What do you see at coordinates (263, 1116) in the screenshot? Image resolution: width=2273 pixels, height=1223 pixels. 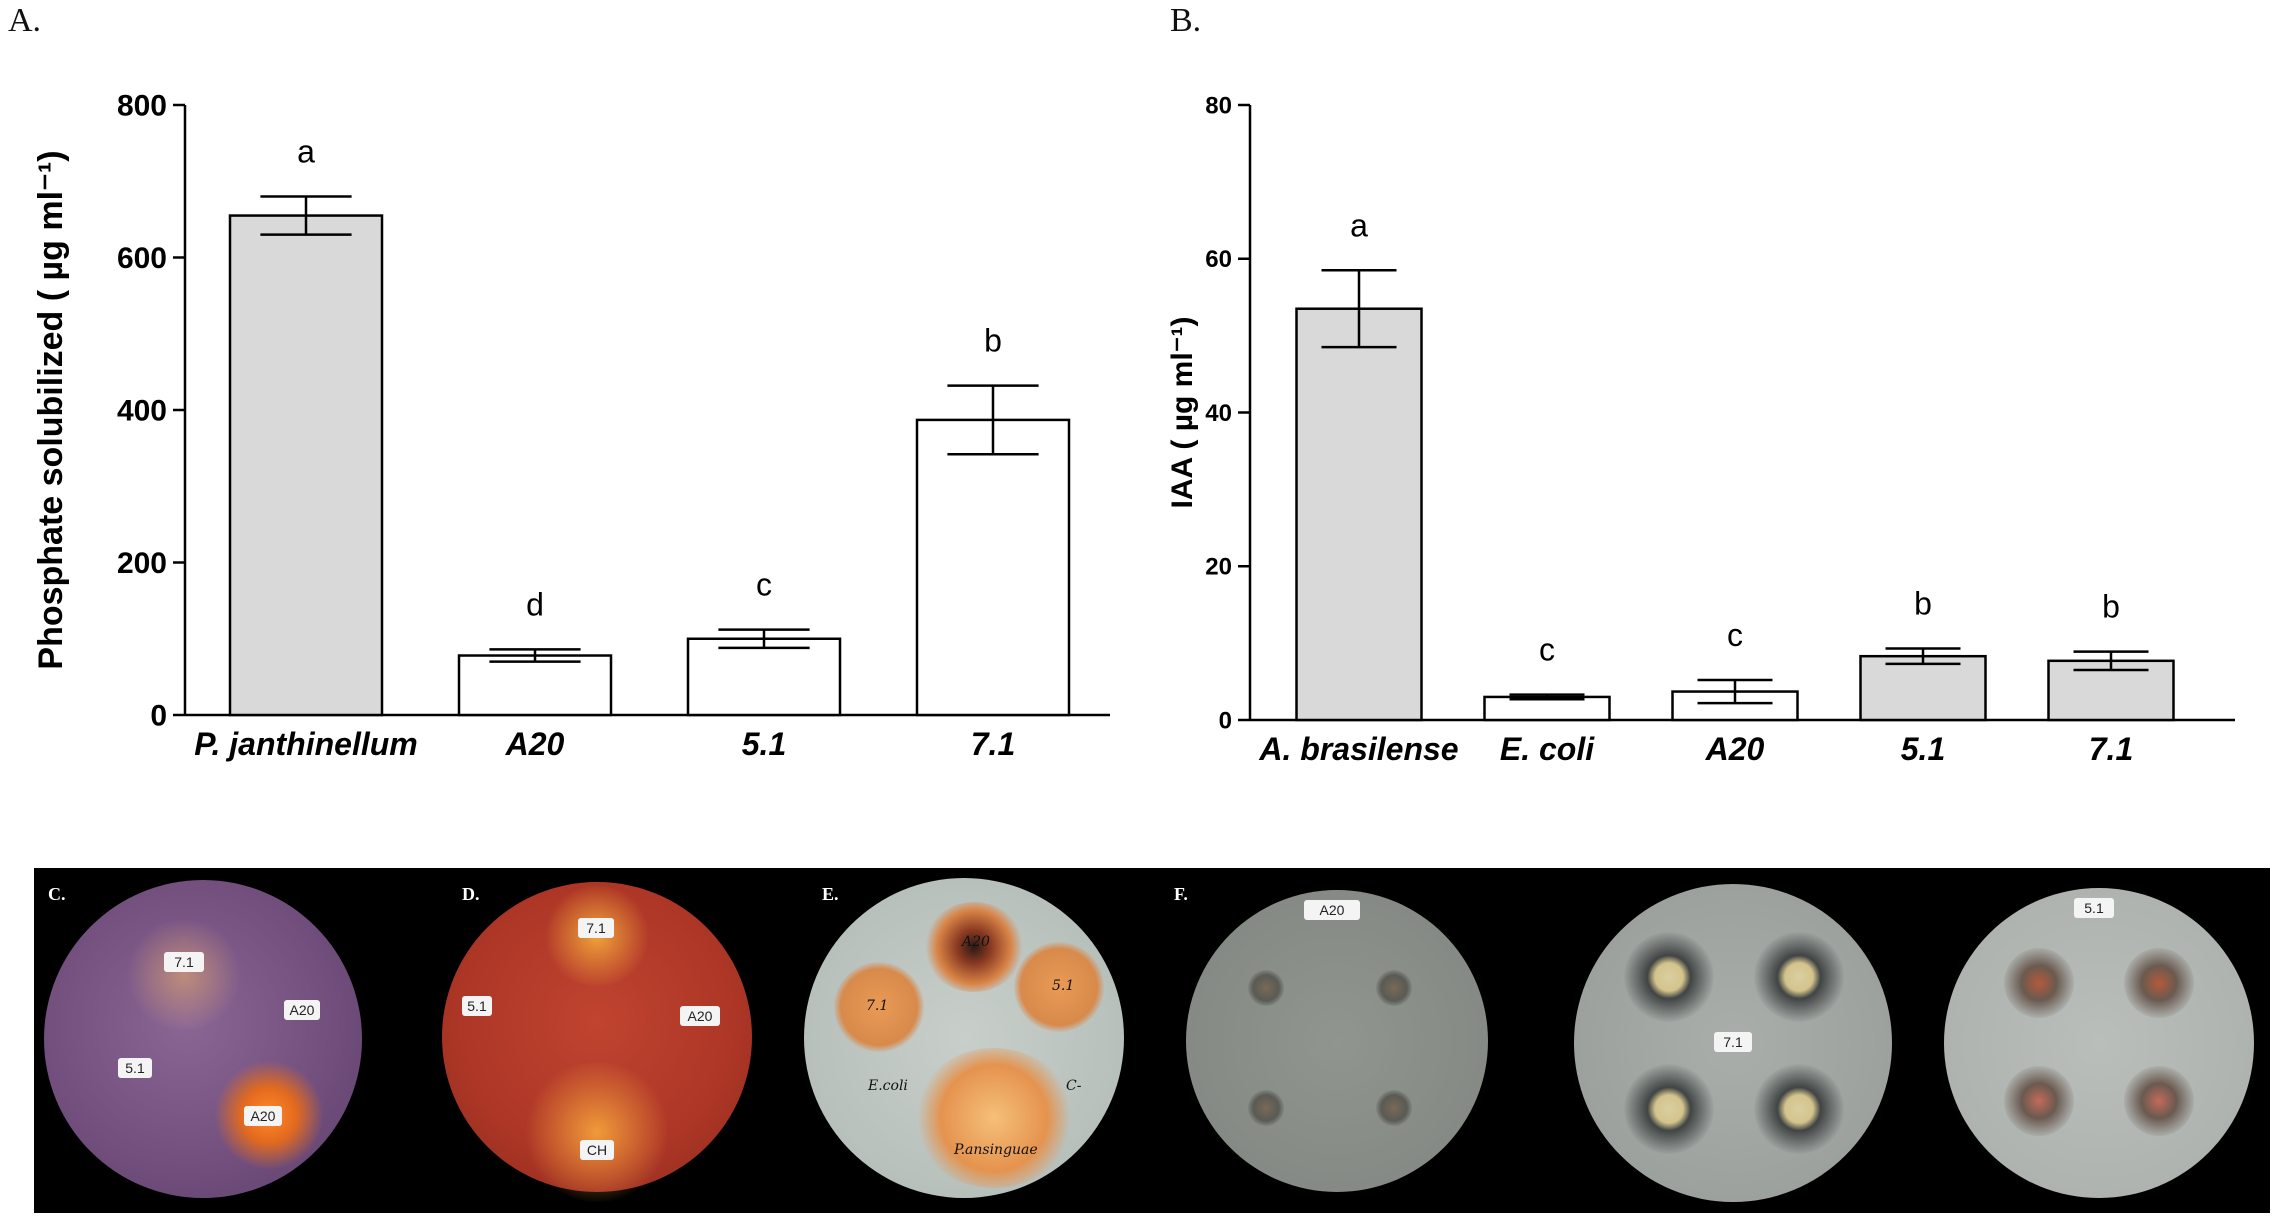 I see `dish-c-tag-4: A20` at bounding box center [263, 1116].